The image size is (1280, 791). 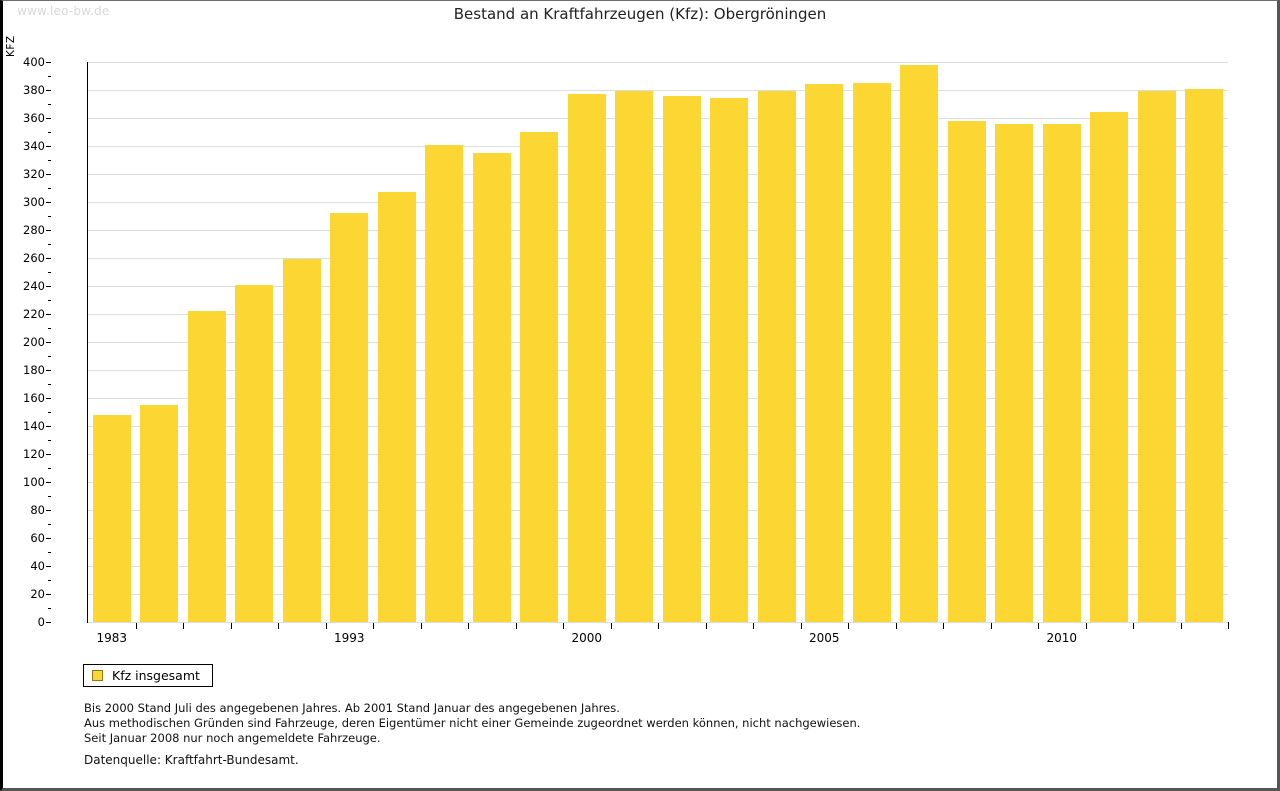 What do you see at coordinates (34, 118) in the screenshot?
I see `y-axis-label: 360` at bounding box center [34, 118].